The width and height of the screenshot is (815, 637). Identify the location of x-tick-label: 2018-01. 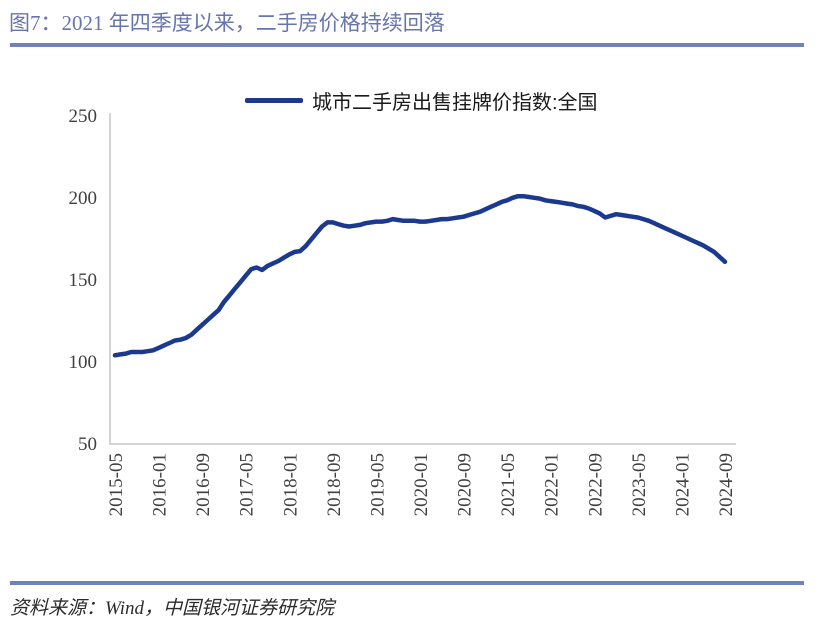
(290, 484).